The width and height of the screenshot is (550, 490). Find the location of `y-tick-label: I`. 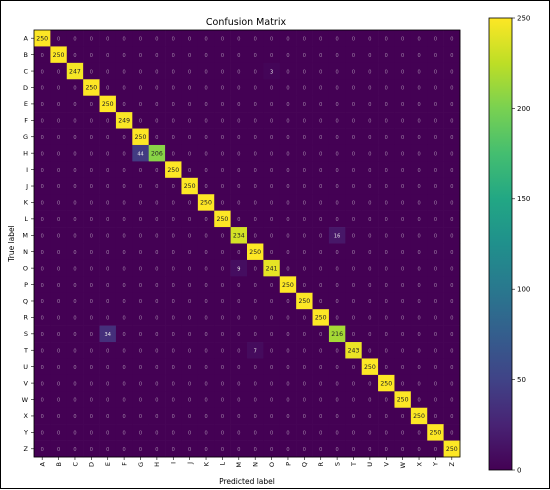

y-tick-label: I is located at coordinates (27, 170).